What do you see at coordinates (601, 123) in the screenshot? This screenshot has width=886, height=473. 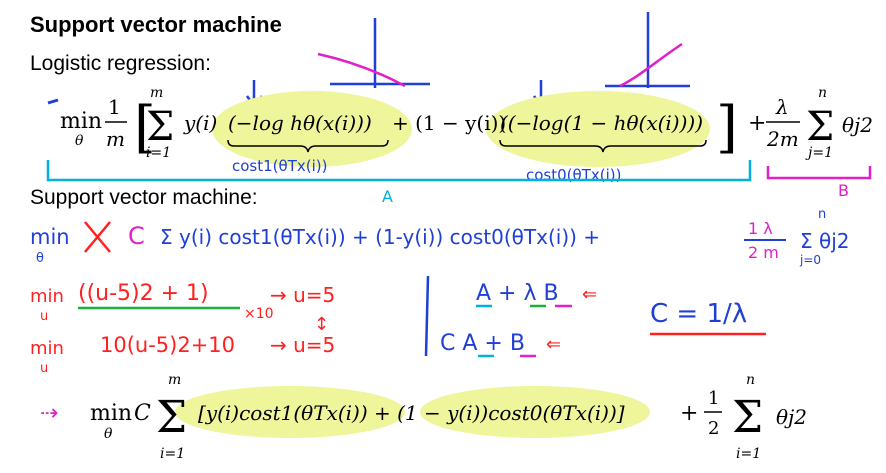 I see `eq1-term2: ((−log(1 − hθ(x(i))))` at bounding box center [601, 123].